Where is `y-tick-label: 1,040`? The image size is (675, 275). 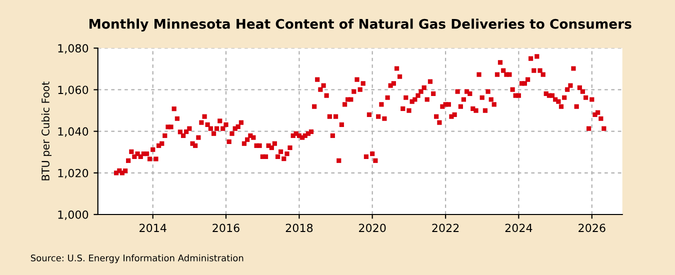 y-tick-label: 1,040 is located at coordinates (73, 132).